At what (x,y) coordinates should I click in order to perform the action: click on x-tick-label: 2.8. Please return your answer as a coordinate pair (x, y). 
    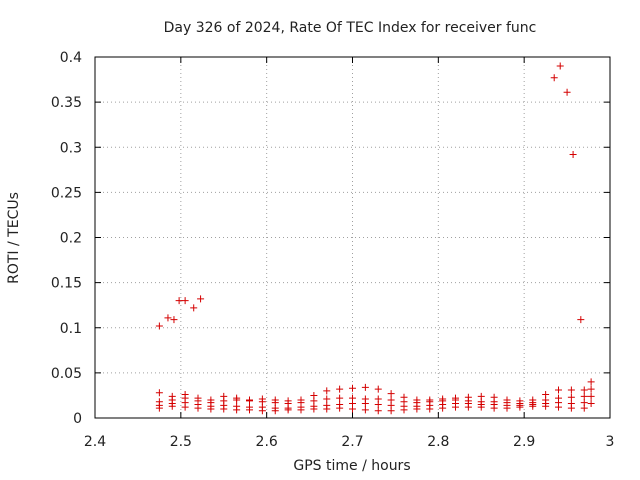
    Looking at the image, I should click on (438, 442).